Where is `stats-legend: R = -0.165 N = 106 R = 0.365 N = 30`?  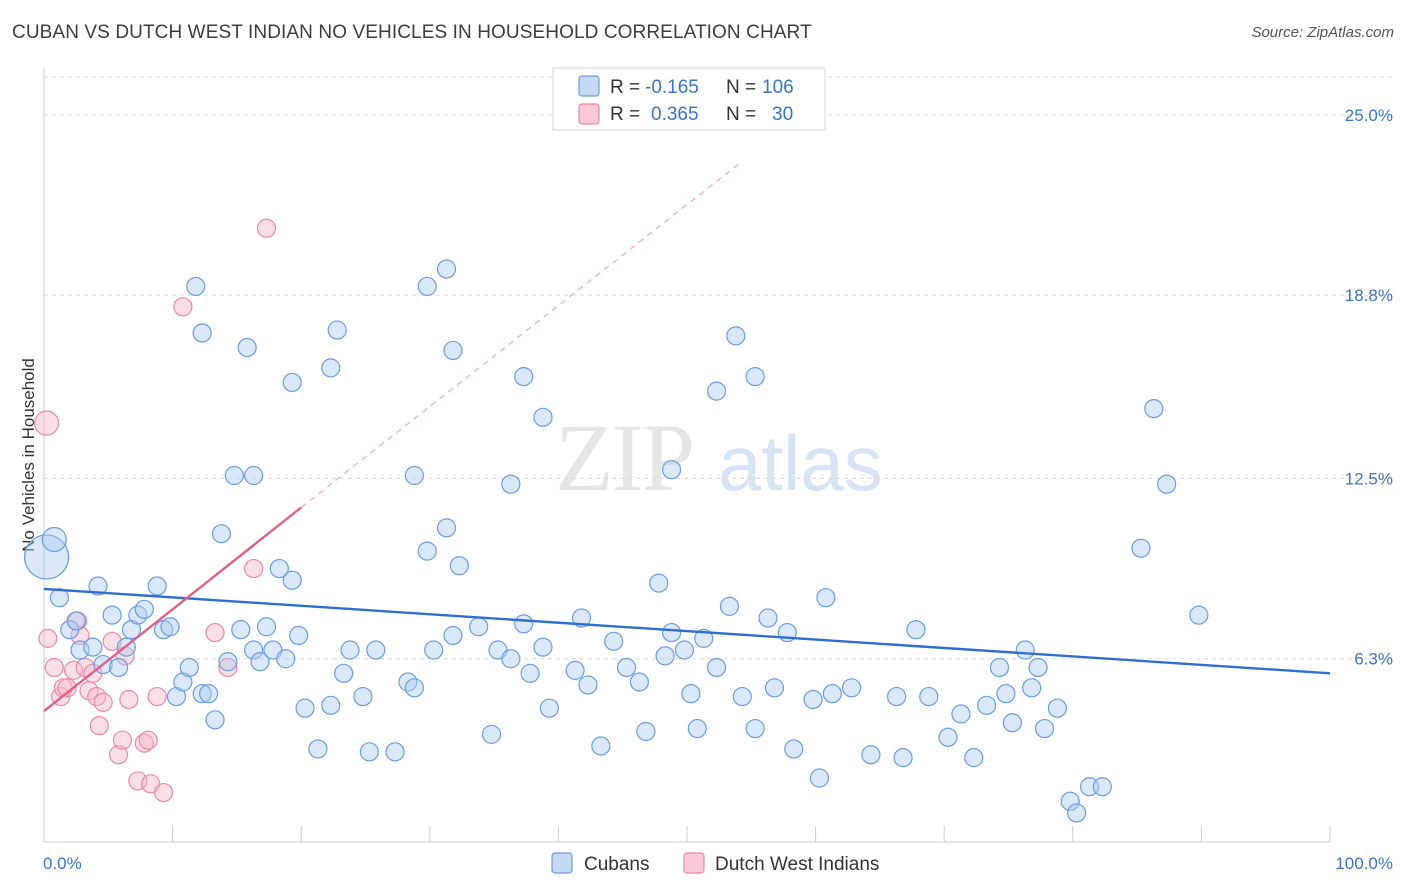
stats-legend: R = -0.165 N = 106 R = 0.365 N = 30 is located at coordinates (689, 99).